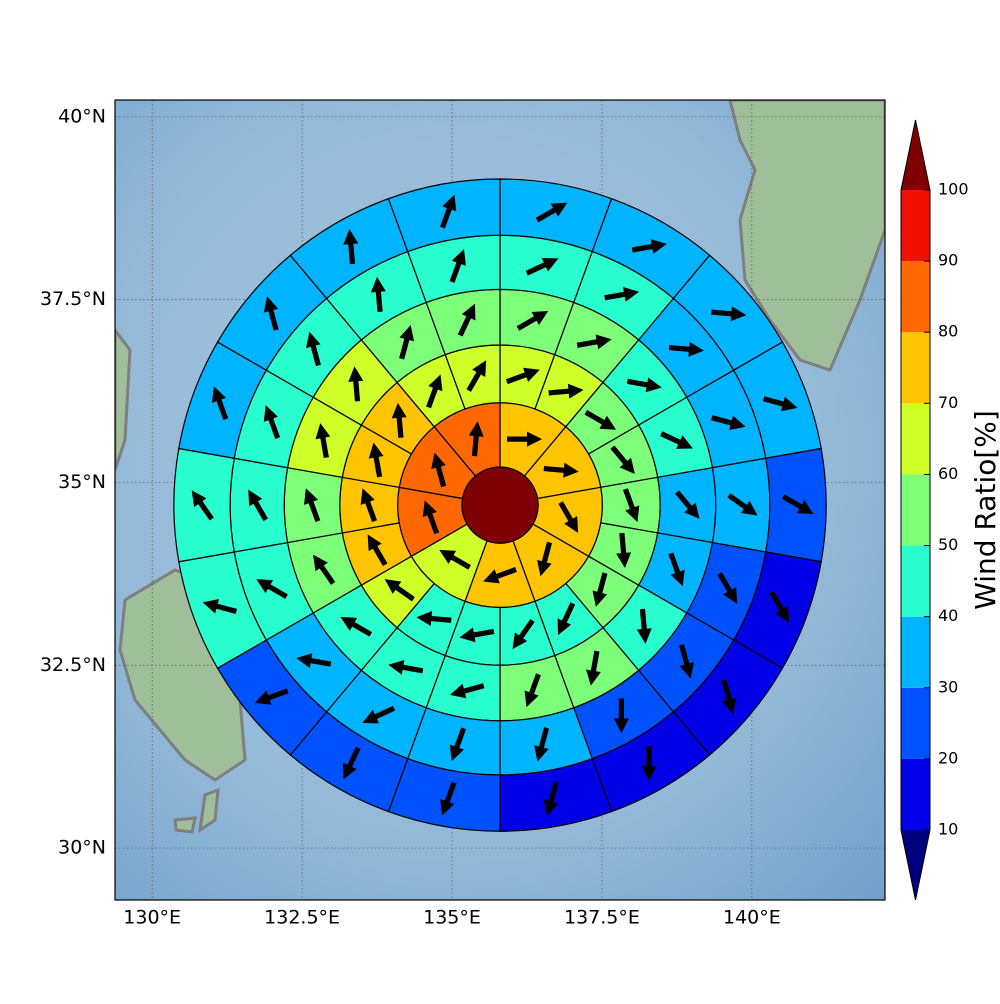  What do you see at coordinates (915, 155) in the screenshot?
I see `colorbar-over` at bounding box center [915, 155].